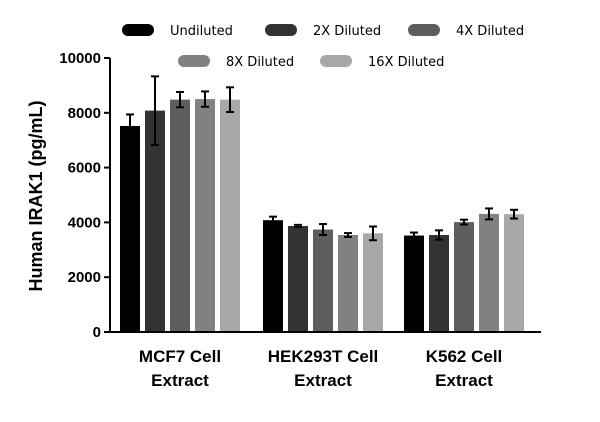 The height and width of the screenshot is (422, 600). Describe the element at coordinates (180, 356) in the screenshot. I see `x-tick-label: MCF7 Cell` at that location.